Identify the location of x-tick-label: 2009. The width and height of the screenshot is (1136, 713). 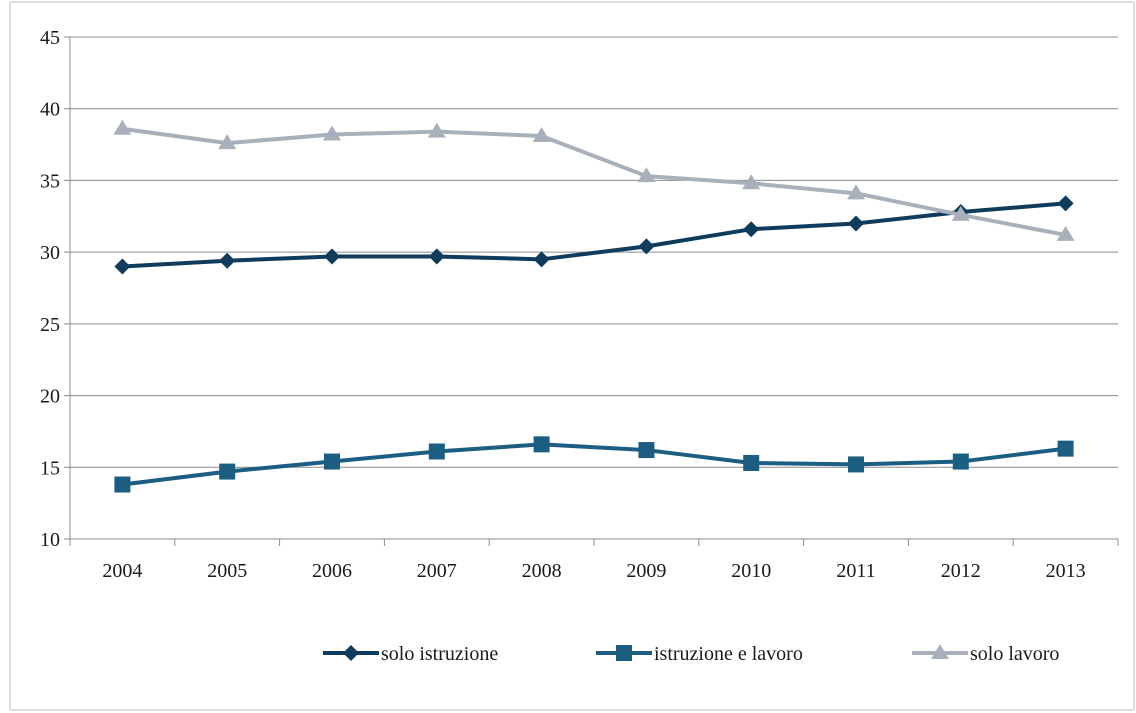
(646, 571).